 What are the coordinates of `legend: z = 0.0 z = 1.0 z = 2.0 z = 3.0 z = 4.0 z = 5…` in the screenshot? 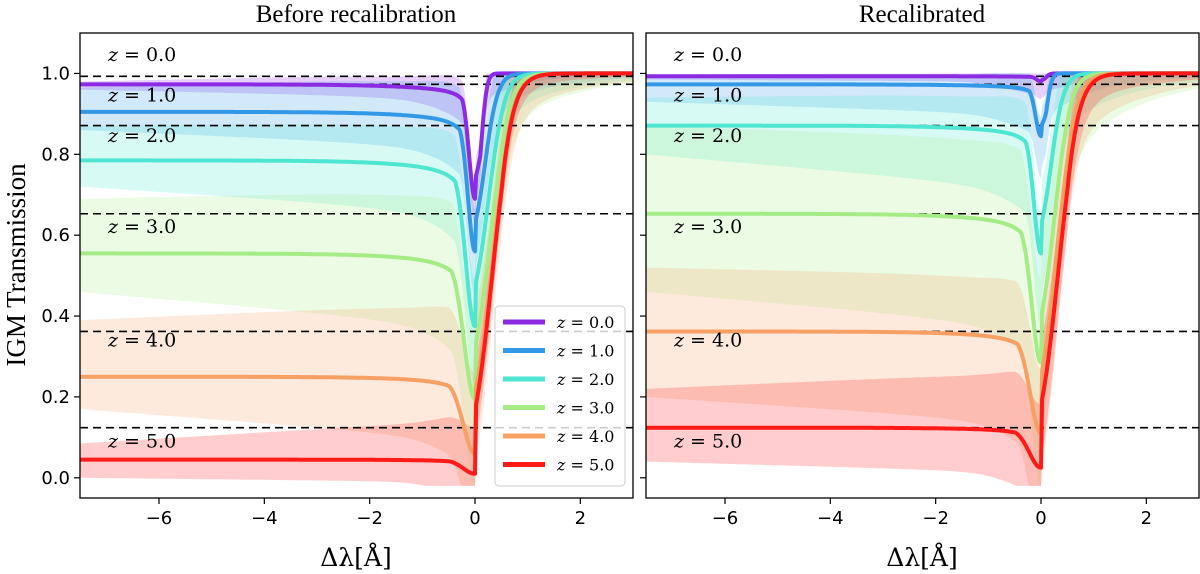 It's located at (560, 396).